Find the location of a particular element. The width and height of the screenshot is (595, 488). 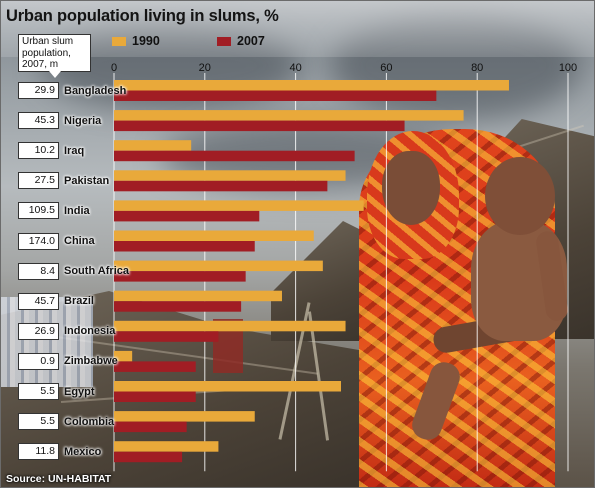

slum-population-value: 26.9 is located at coordinates (38, 331).